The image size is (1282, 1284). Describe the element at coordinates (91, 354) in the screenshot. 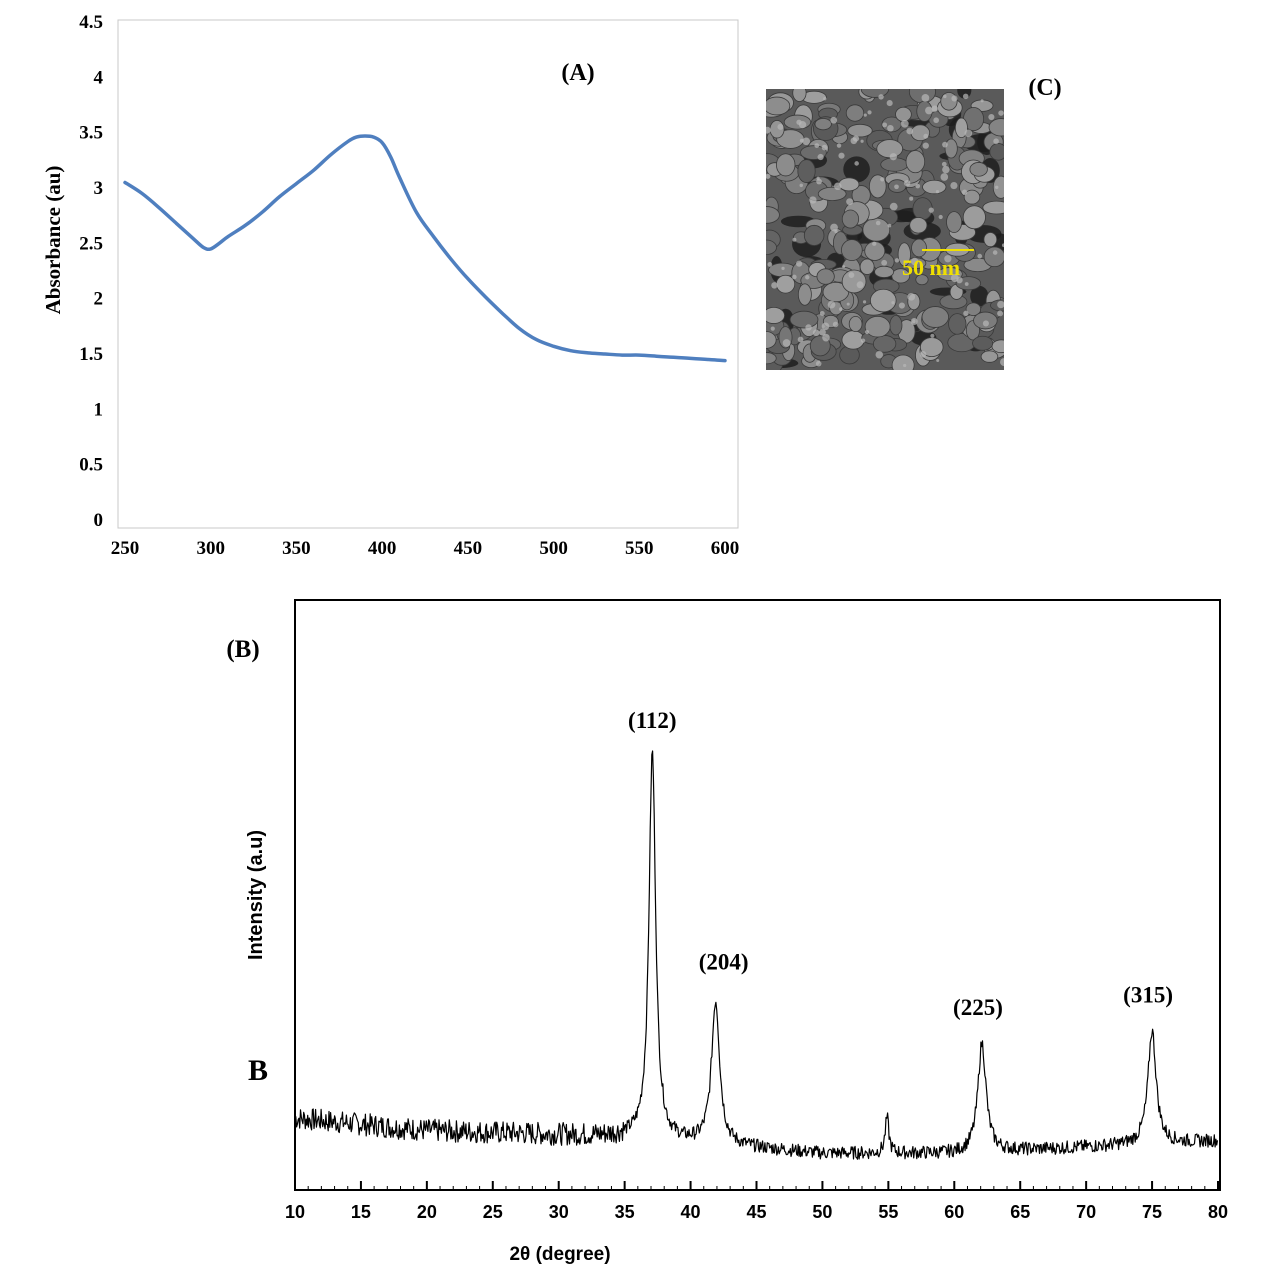

I see `absorbance-y-tick-label: 1.5` at that location.